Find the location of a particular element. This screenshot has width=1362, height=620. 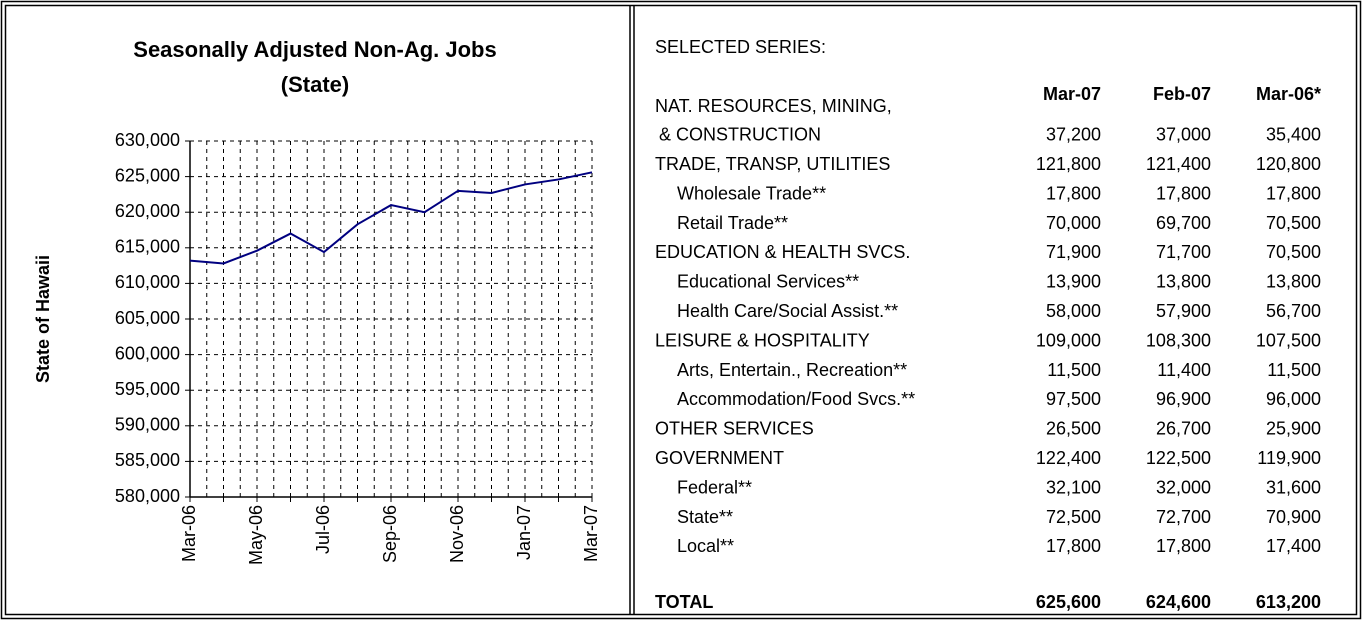

row-label: Wholesale Trade** is located at coordinates (751, 193).